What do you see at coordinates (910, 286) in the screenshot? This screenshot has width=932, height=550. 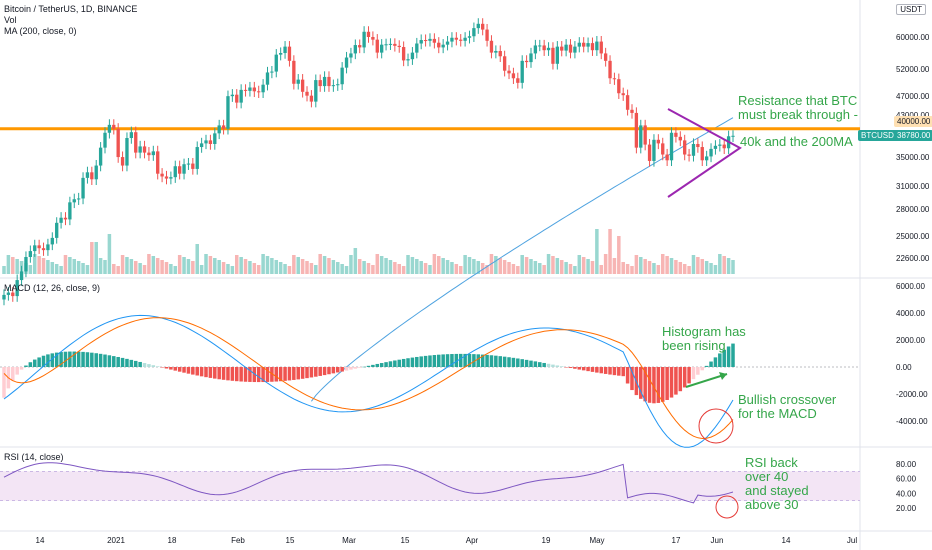 I see `macd-axis-tick: 6000.00` at bounding box center [910, 286].